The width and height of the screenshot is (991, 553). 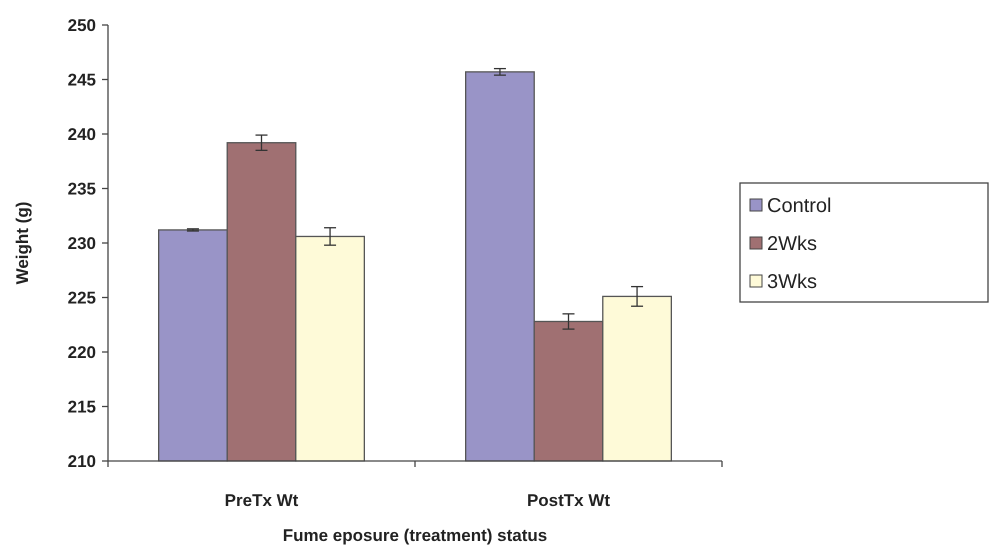 I want to click on x-axis-title: Fume eposure (treatment) status, so click(x=415, y=535).